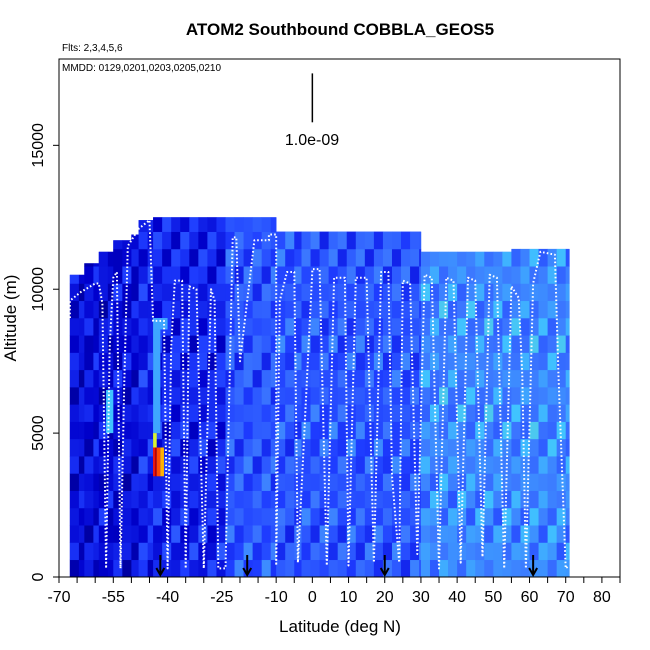 This screenshot has height=650, width=650. Describe the element at coordinates (155, 462) in the screenshot. I see `model-hotspot` at that location.